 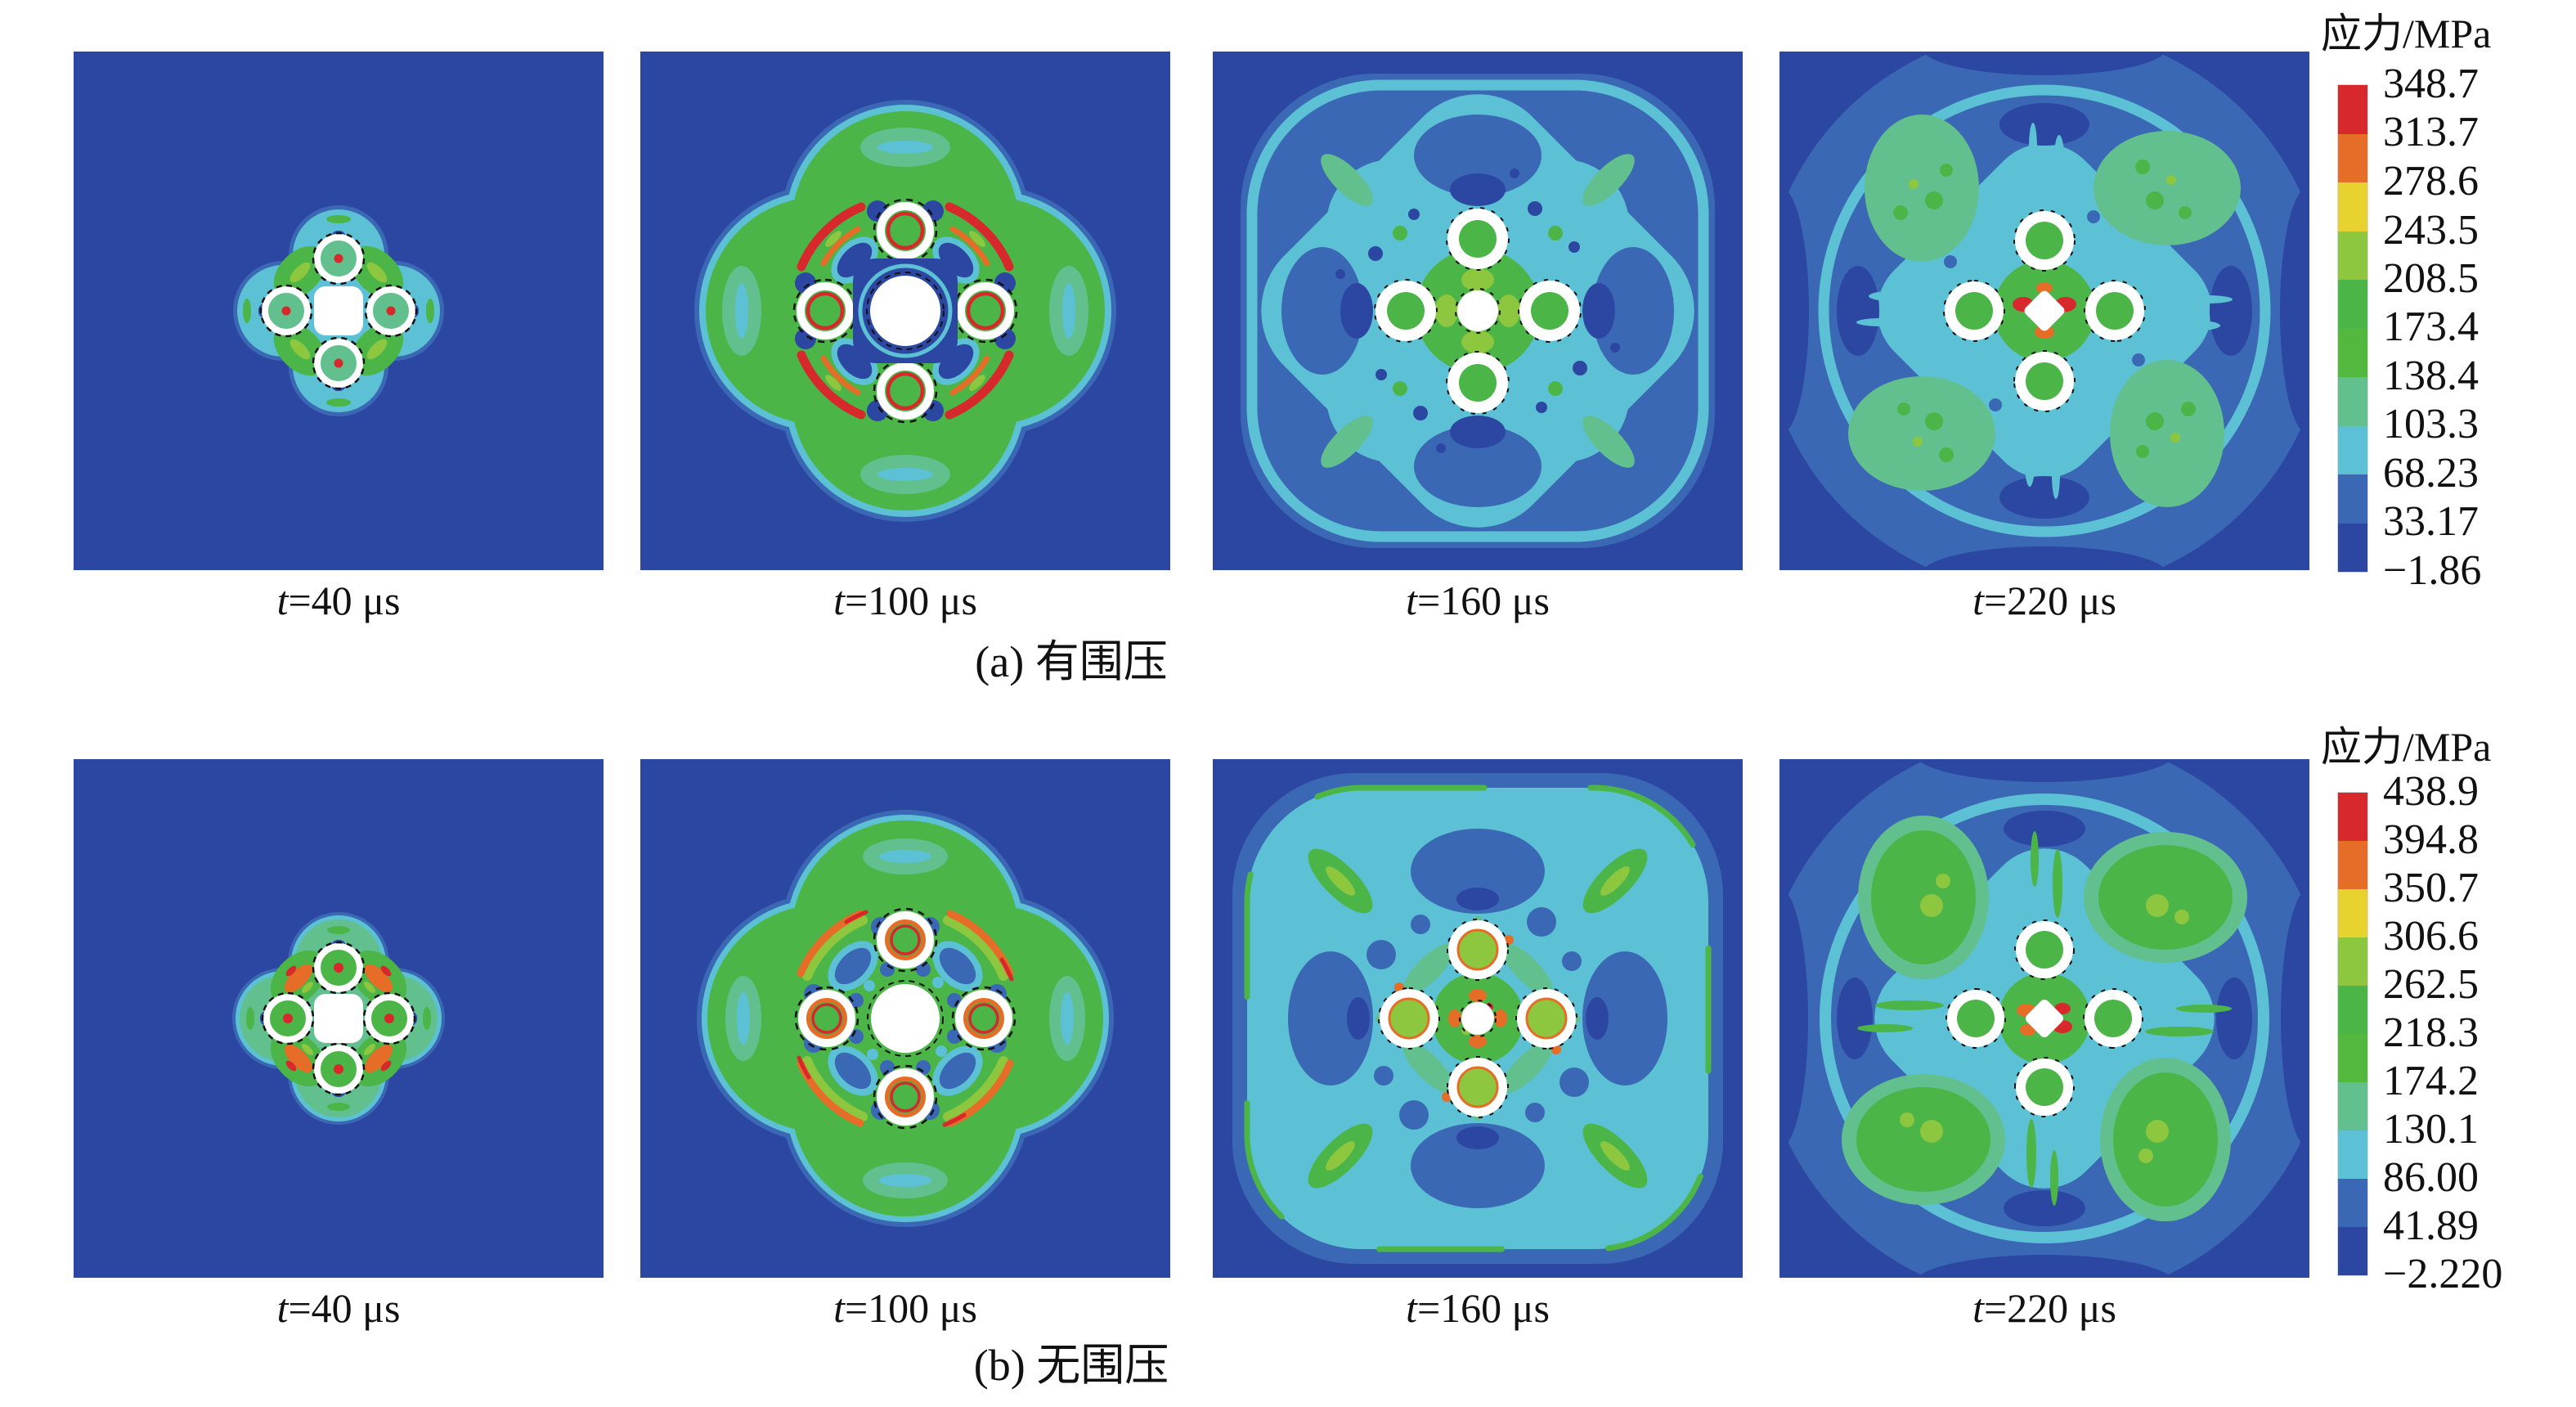 I want to click on time-label-a-160us: t=160 μs, so click(x=1478, y=602).